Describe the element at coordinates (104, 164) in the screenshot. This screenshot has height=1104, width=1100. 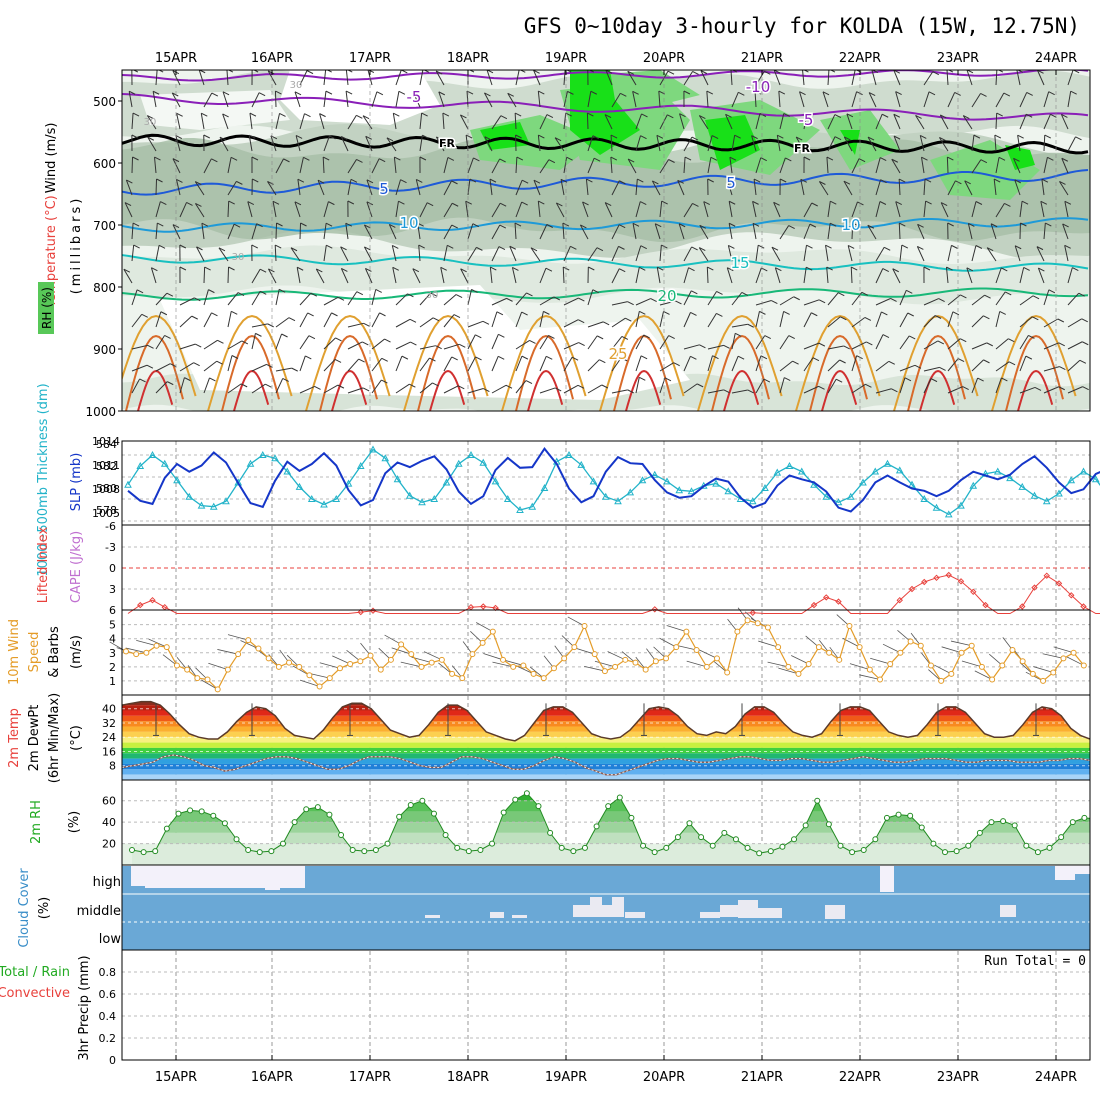
I see `pressure-tick-600: 600` at that location.